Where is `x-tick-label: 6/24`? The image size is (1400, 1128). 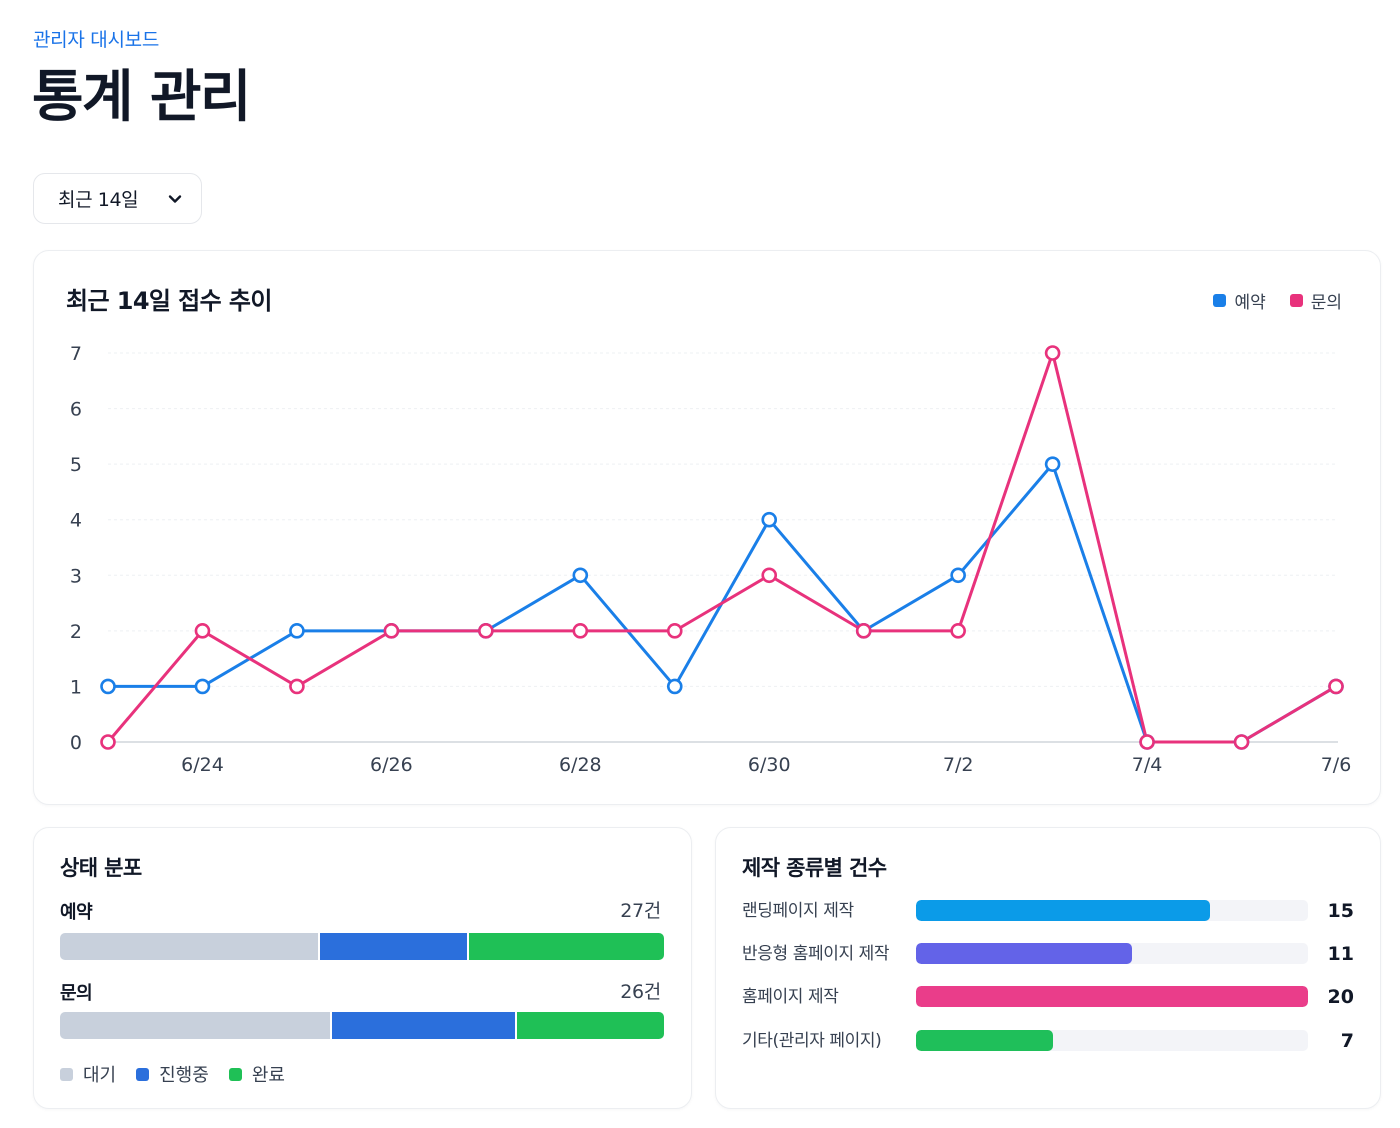 x-tick-label: 6/24 is located at coordinates (202, 765).